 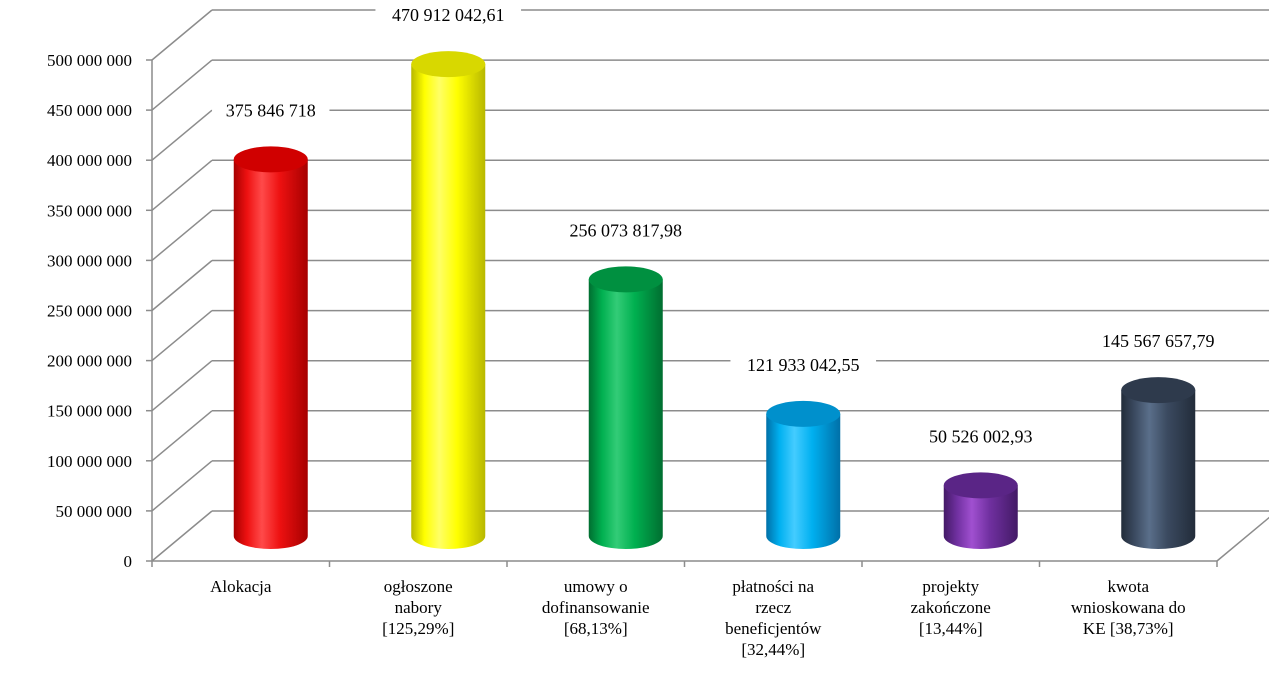 I want to click on data-label-group: 256 073 817,98, so click(x=625, y=230).